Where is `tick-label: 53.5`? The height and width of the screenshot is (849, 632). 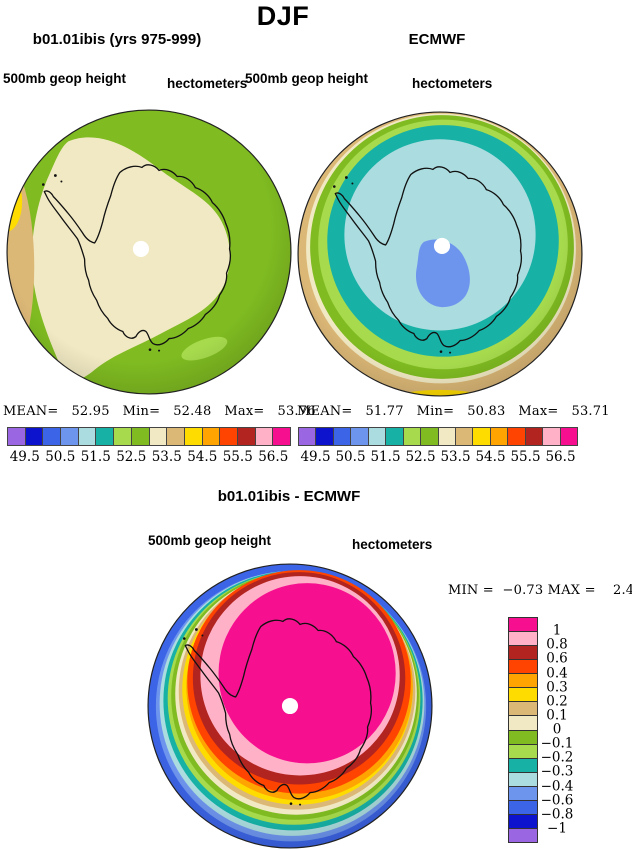 tick-label: 53.5 is located at coordinates (455, 457).